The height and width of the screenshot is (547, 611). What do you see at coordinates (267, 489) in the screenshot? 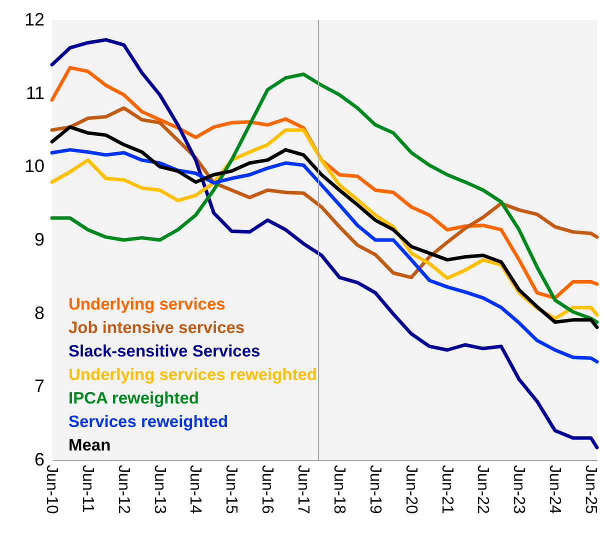
I see `x-tick-label: Jun-16` at bounding box center [267, 489].